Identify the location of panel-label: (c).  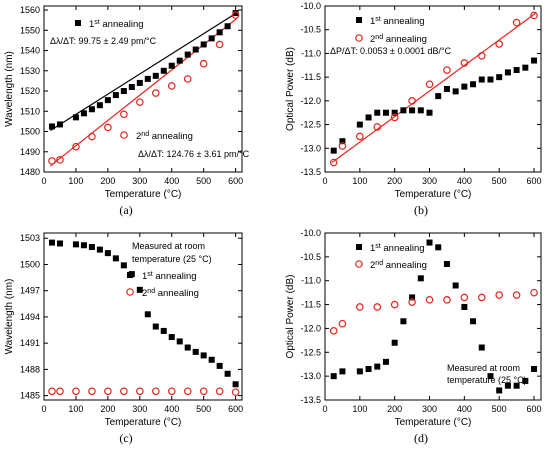
(125, 438).